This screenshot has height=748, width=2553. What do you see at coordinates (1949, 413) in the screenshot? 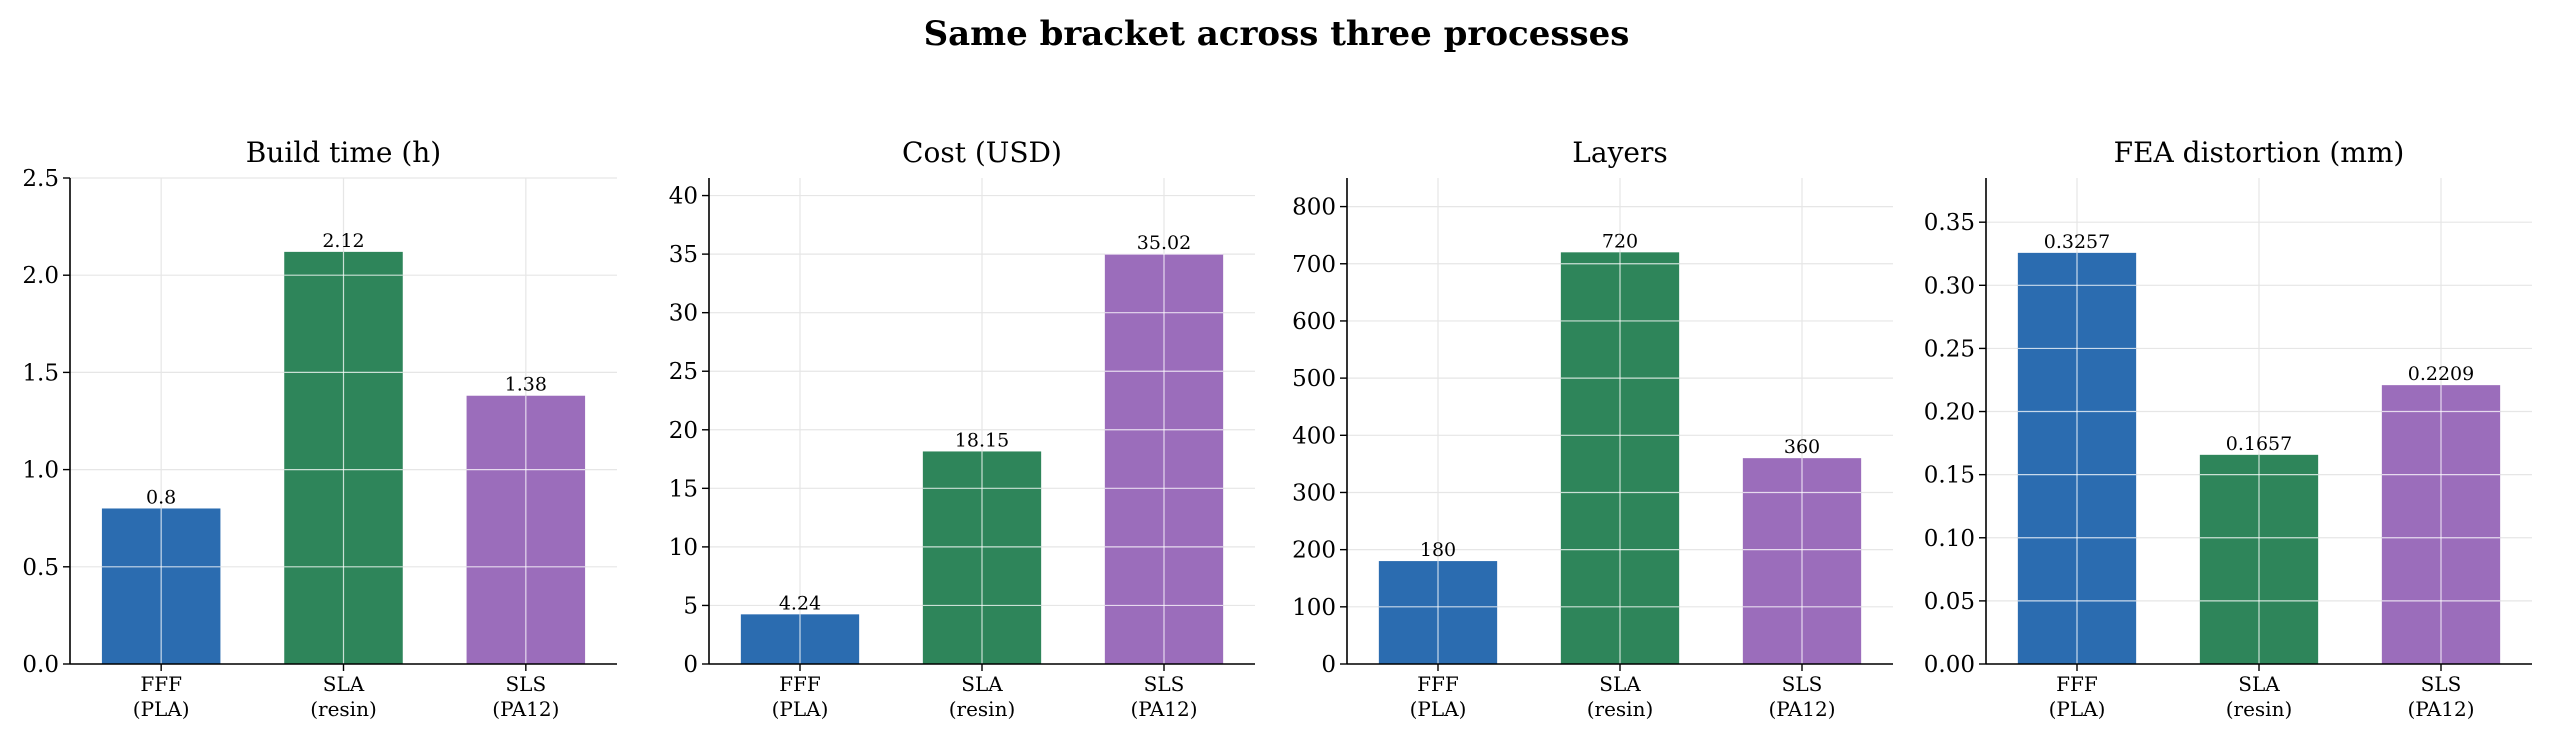
I see `y-tick-label: 0.20` at bounding box center [1949, 413].